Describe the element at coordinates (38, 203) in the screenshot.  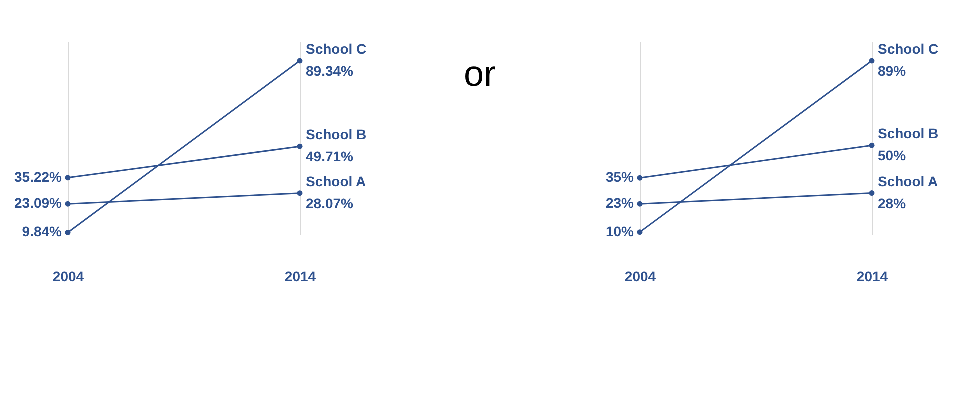
I see `data-label: 23.09%` at that location.